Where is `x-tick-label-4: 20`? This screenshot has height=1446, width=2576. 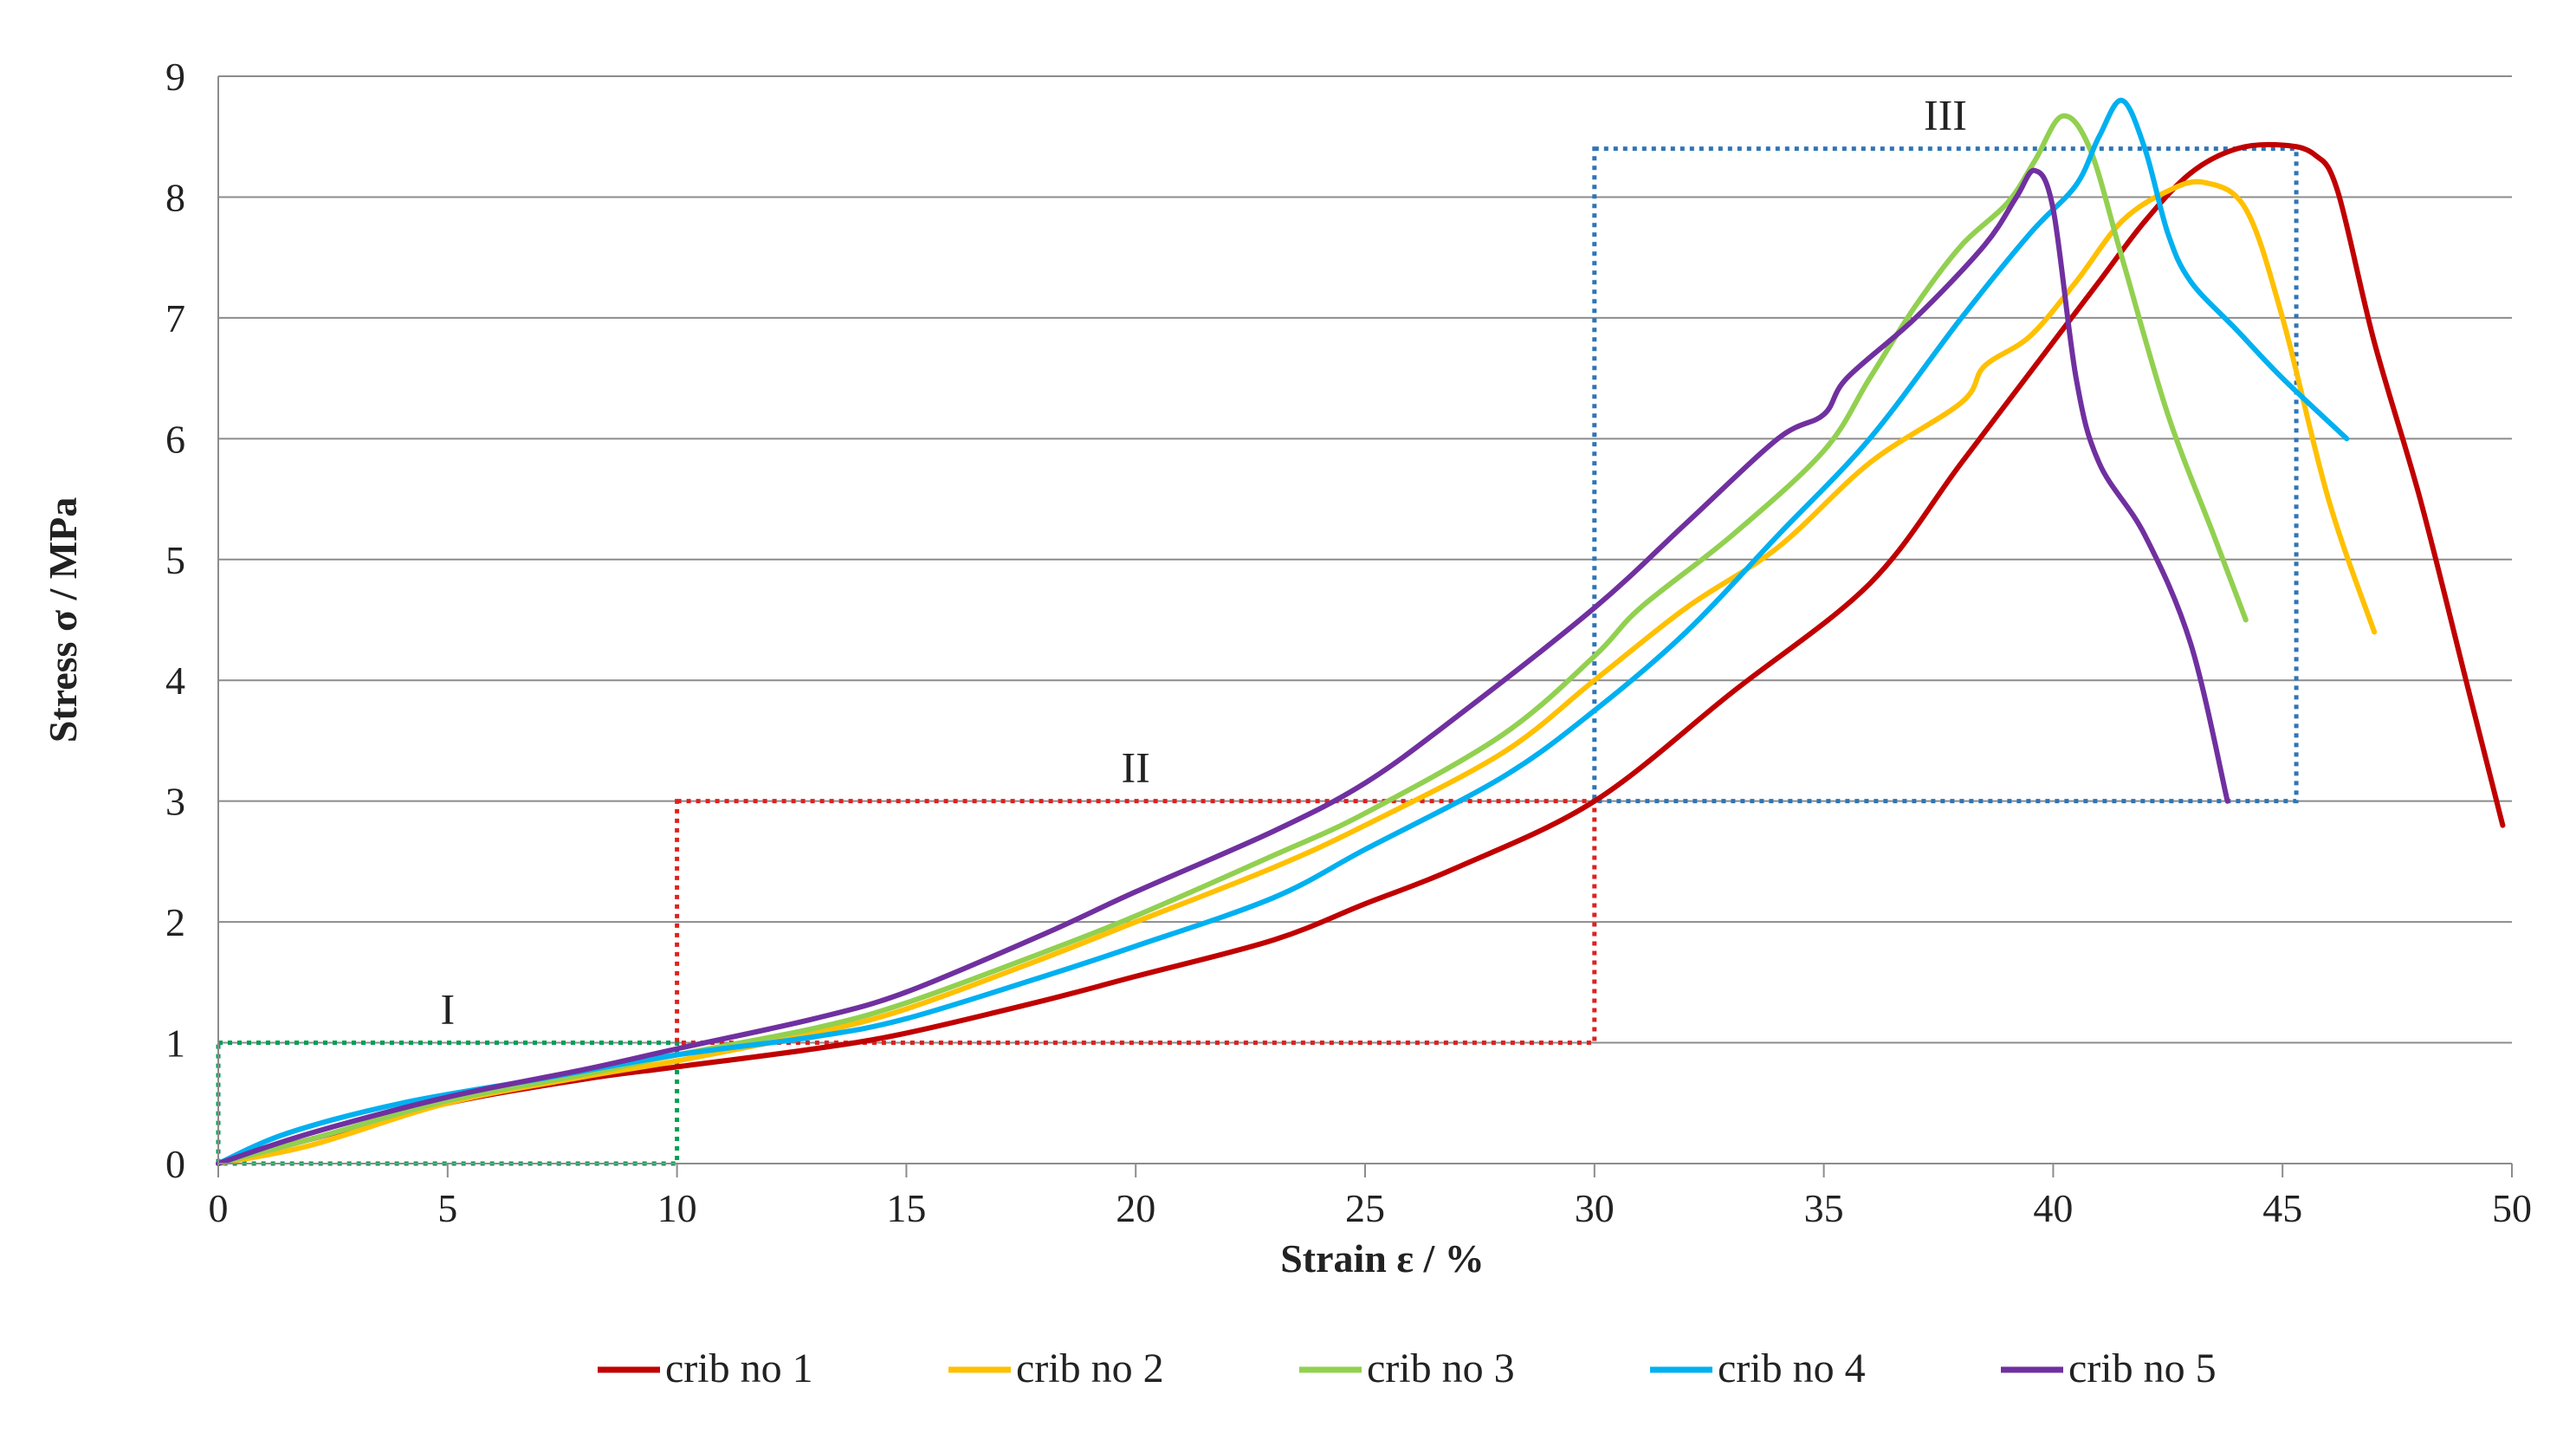
x-tick-label-4: 20 is located at coordinates (1135, 1208).